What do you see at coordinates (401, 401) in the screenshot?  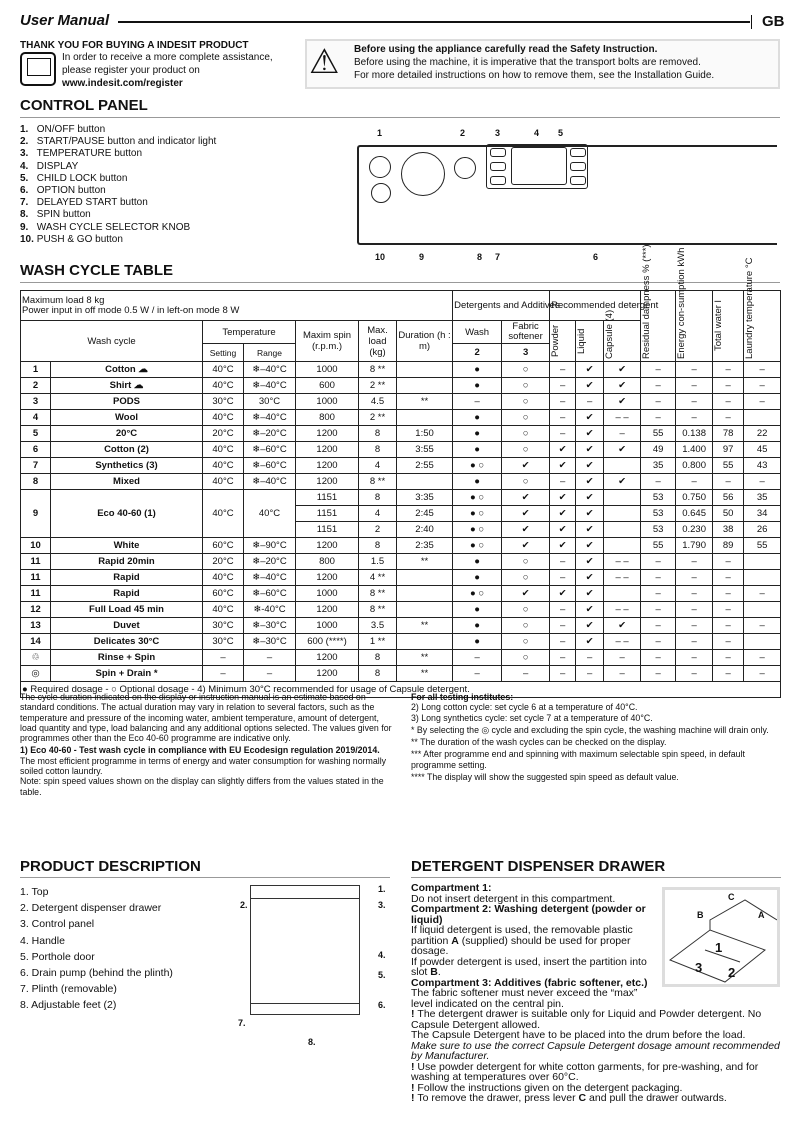 I see `table-row: 3 PODS 30°C 30°C 1000 4.5 ** – ○ – – ✔ – – – –` at bounding box center [401, 401].